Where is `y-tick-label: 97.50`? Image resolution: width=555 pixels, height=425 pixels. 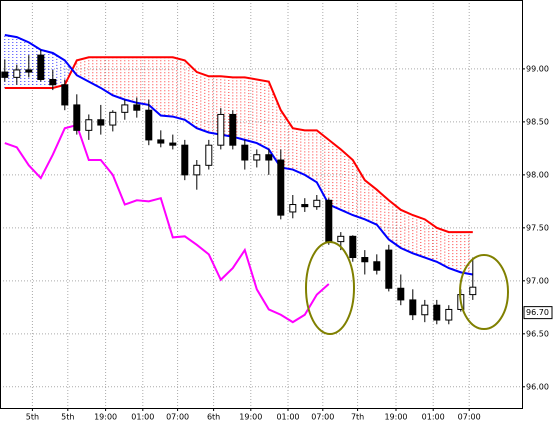
y-tick-label: 97.50 is located at coordinates (537, 227).